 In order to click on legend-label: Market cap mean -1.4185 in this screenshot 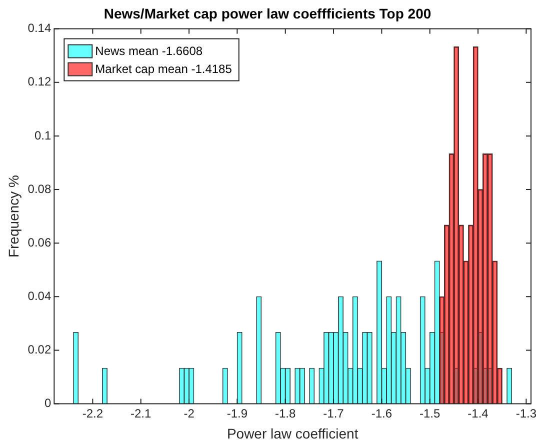, I will do `click(163, 69)`.